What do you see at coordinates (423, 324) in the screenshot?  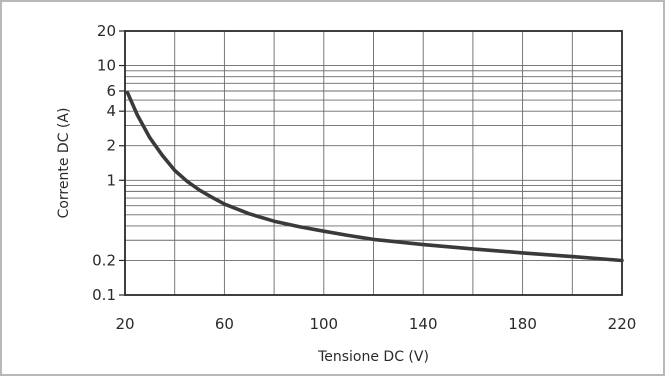 I see `x-tick-label-3: 140` at bounding box center [423, 324].